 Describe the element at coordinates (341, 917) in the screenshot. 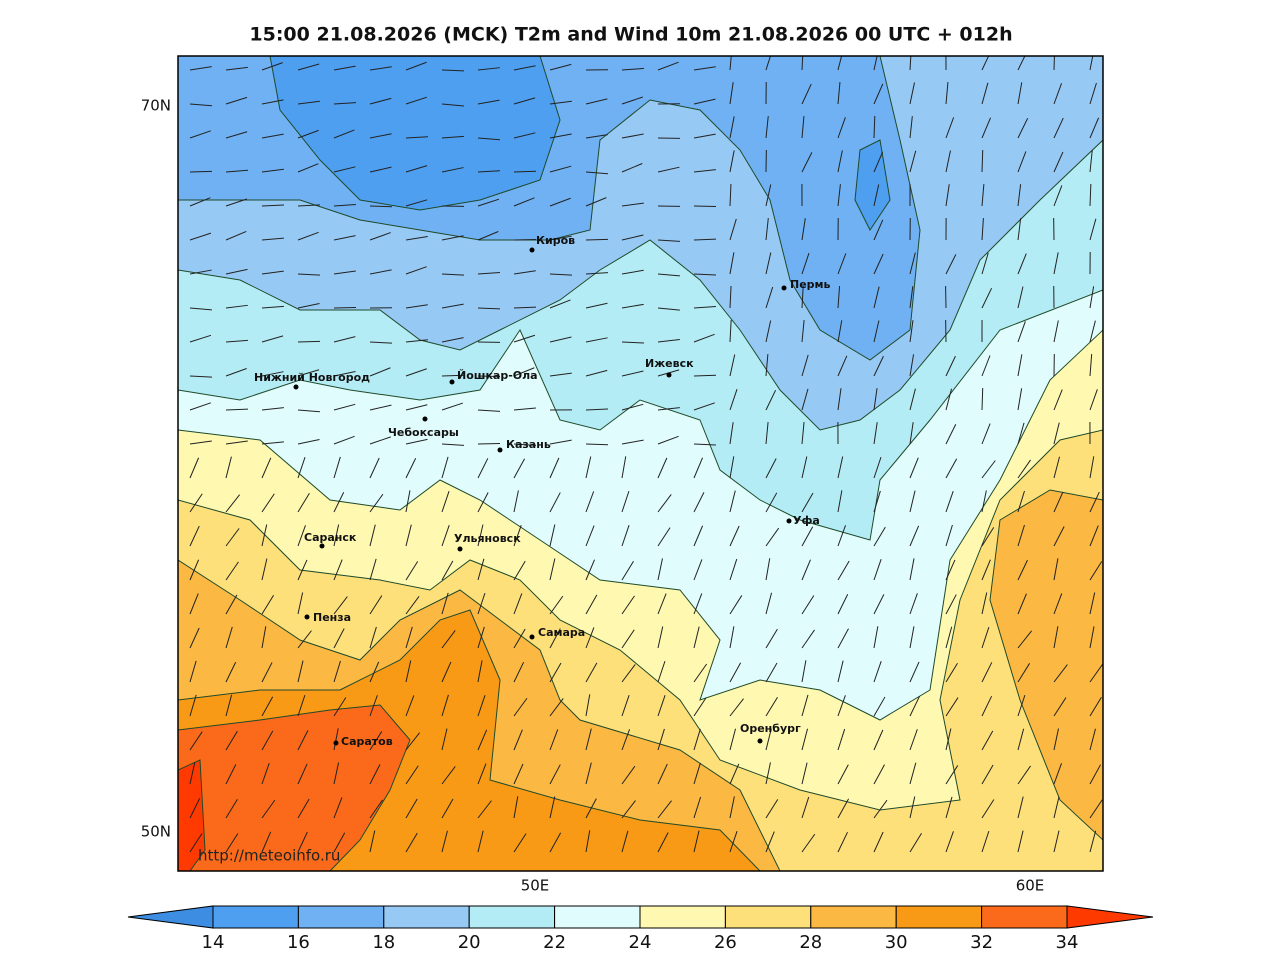

I see `colorbar-bin` at that location.